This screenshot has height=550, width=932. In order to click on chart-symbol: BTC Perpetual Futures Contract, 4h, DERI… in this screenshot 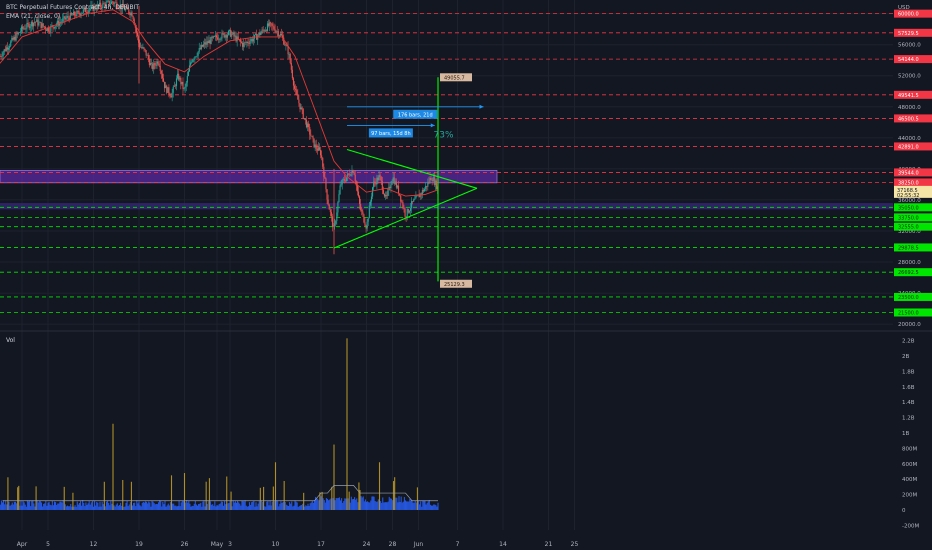, I will do `click(72, 7)`.